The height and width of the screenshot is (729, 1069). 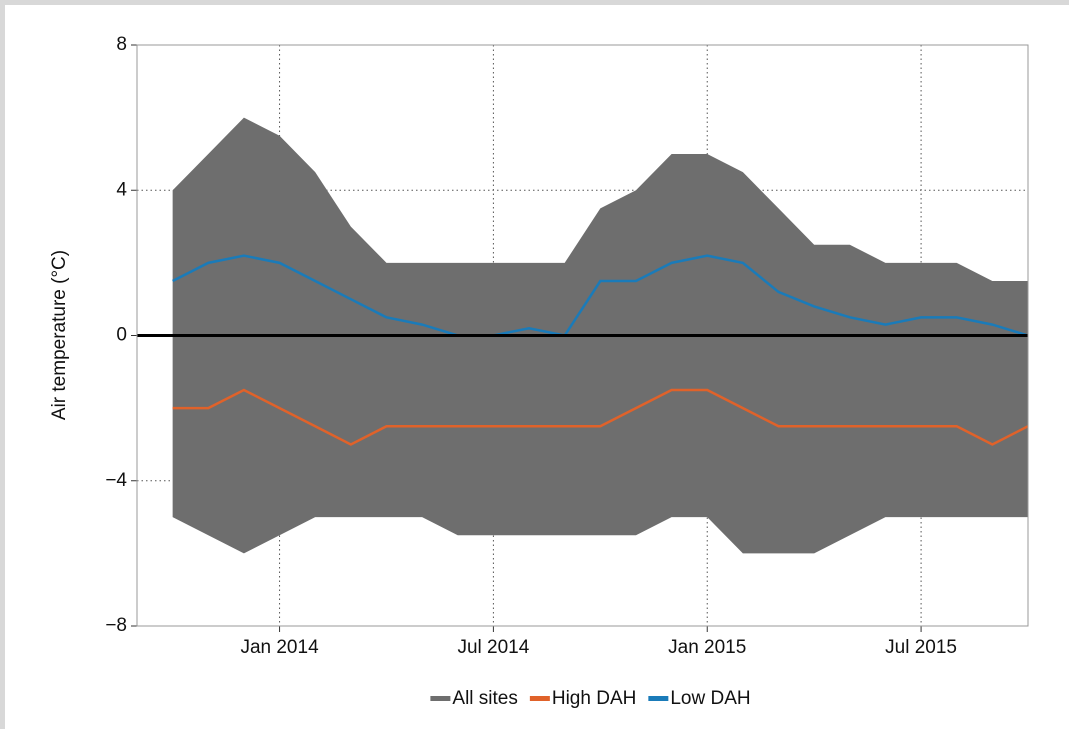 What do you see at coordinates (484, 698) in the screenshot?
I see `legend-label: All sites` at bounding box center [484, 698].